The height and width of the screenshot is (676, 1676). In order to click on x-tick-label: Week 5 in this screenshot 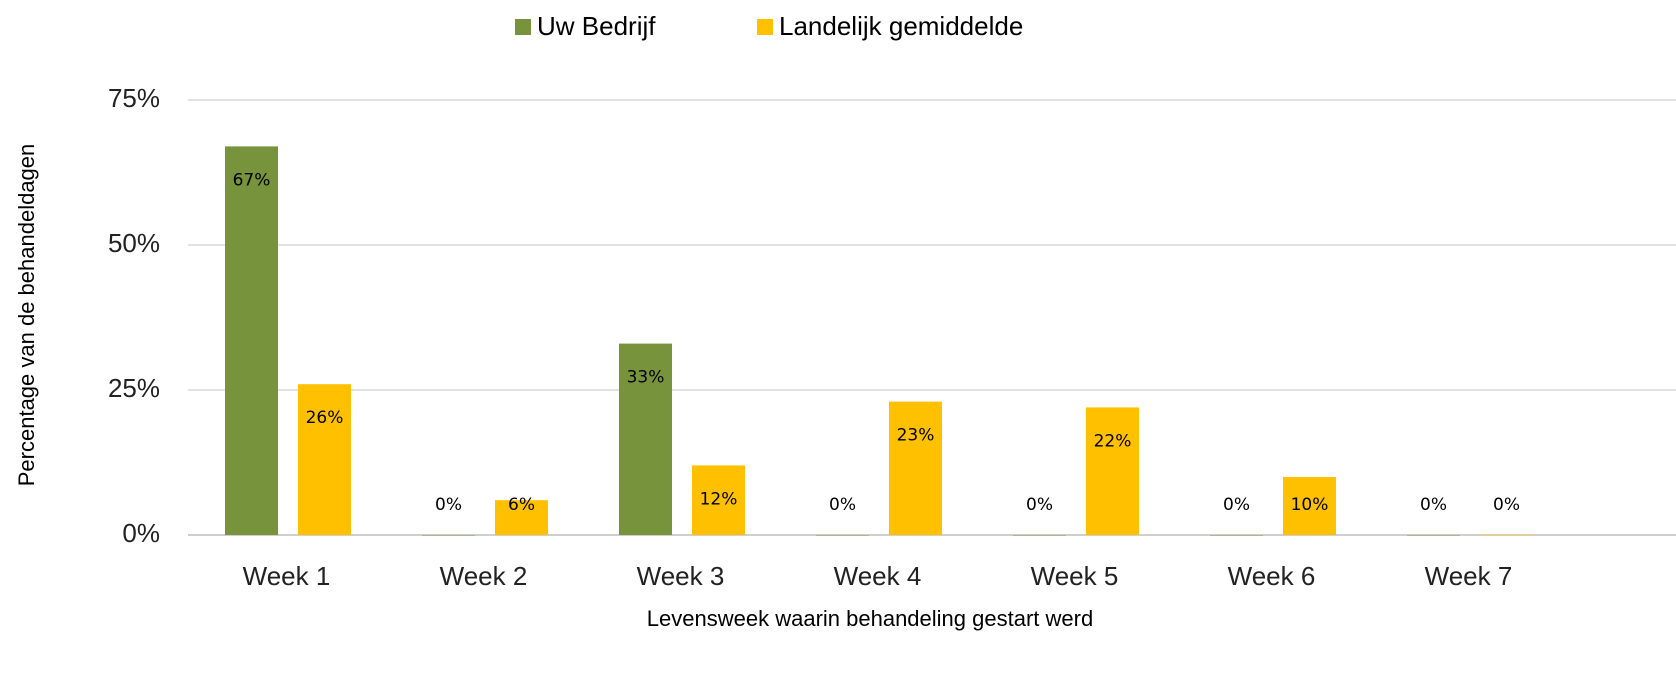, I will do `click(1075, 576)`.